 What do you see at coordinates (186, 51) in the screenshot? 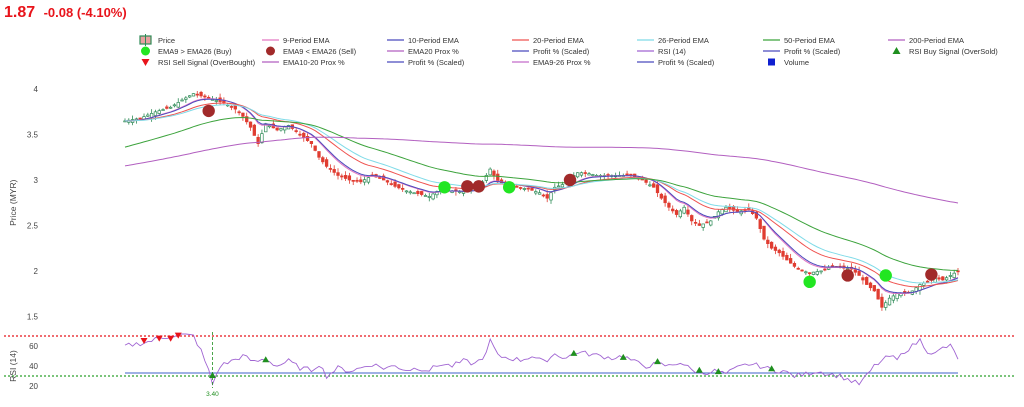
I see `legend-item: EMA9 > EMA26 (Buy)` at bounding box center [186, 51].